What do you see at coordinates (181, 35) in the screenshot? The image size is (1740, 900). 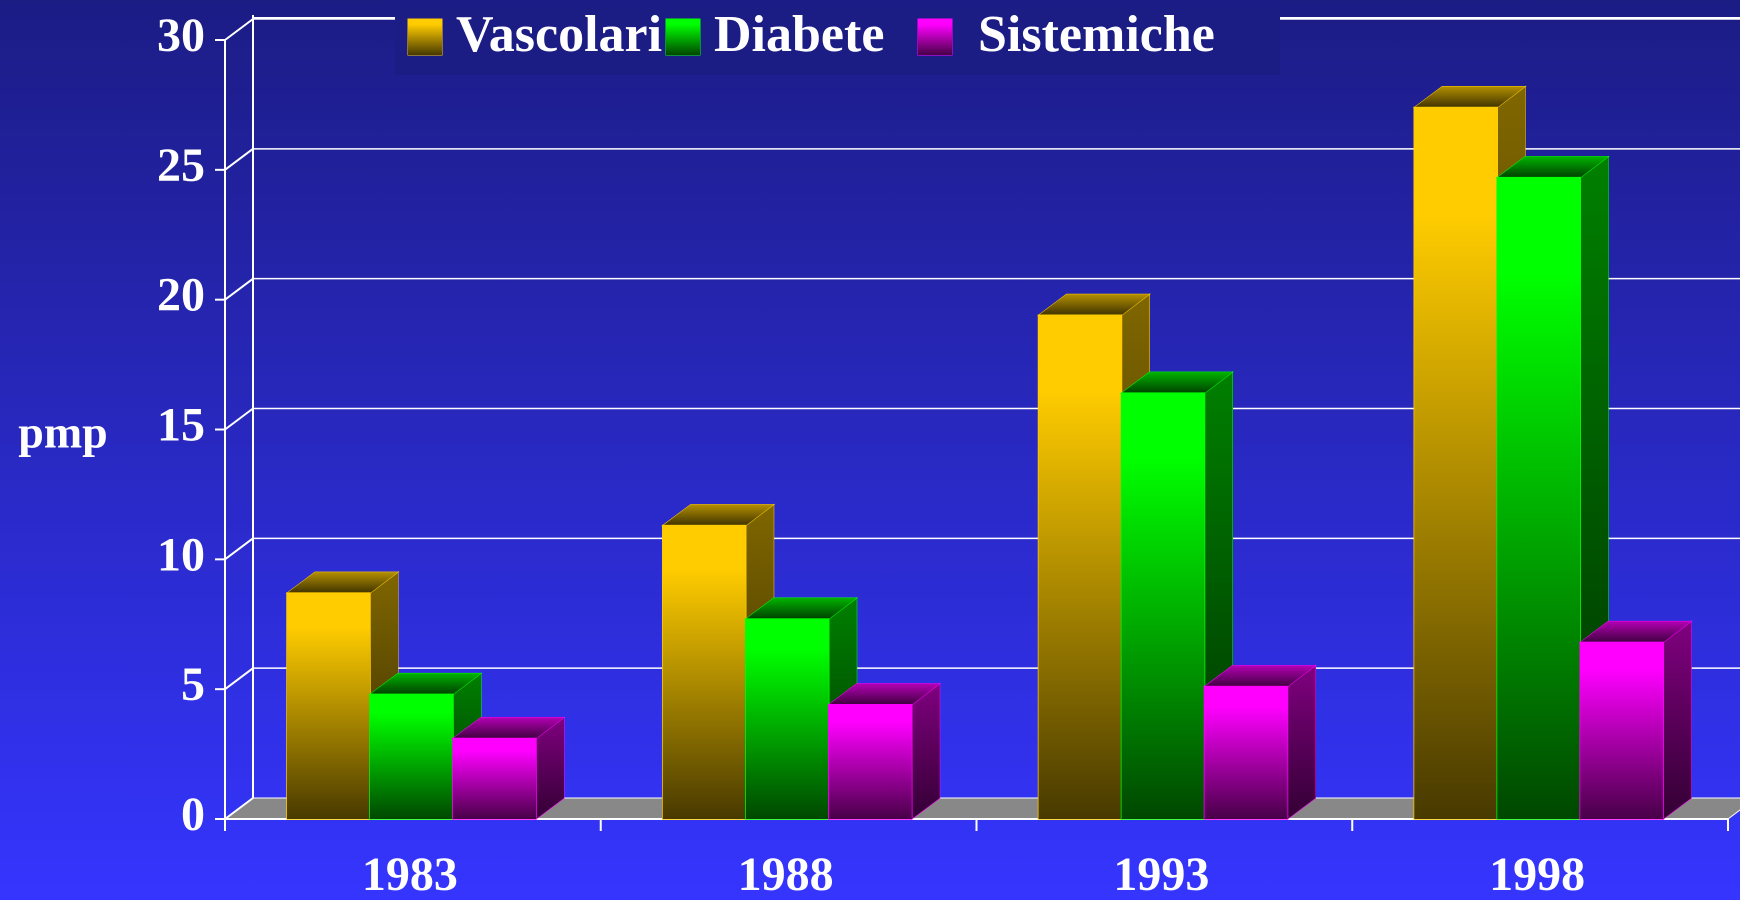 I see `y-tick-label: 30` at bounding box center [181, 35].